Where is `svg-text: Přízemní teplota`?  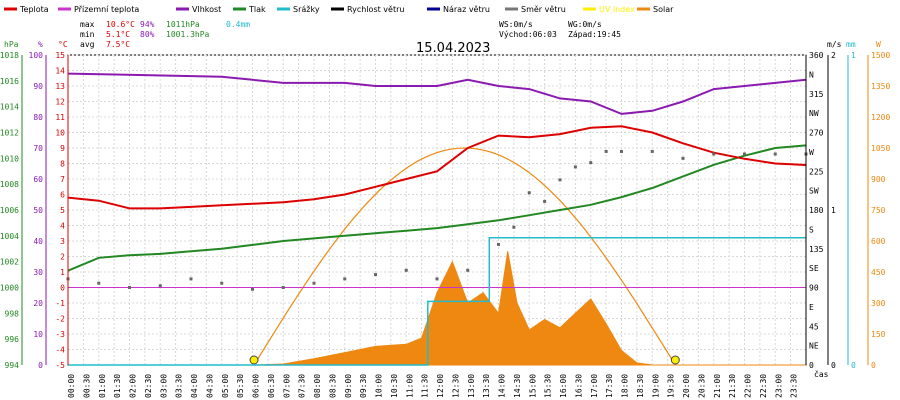
svg-text: Přízemní teplota is located at coordinates (106, 9).